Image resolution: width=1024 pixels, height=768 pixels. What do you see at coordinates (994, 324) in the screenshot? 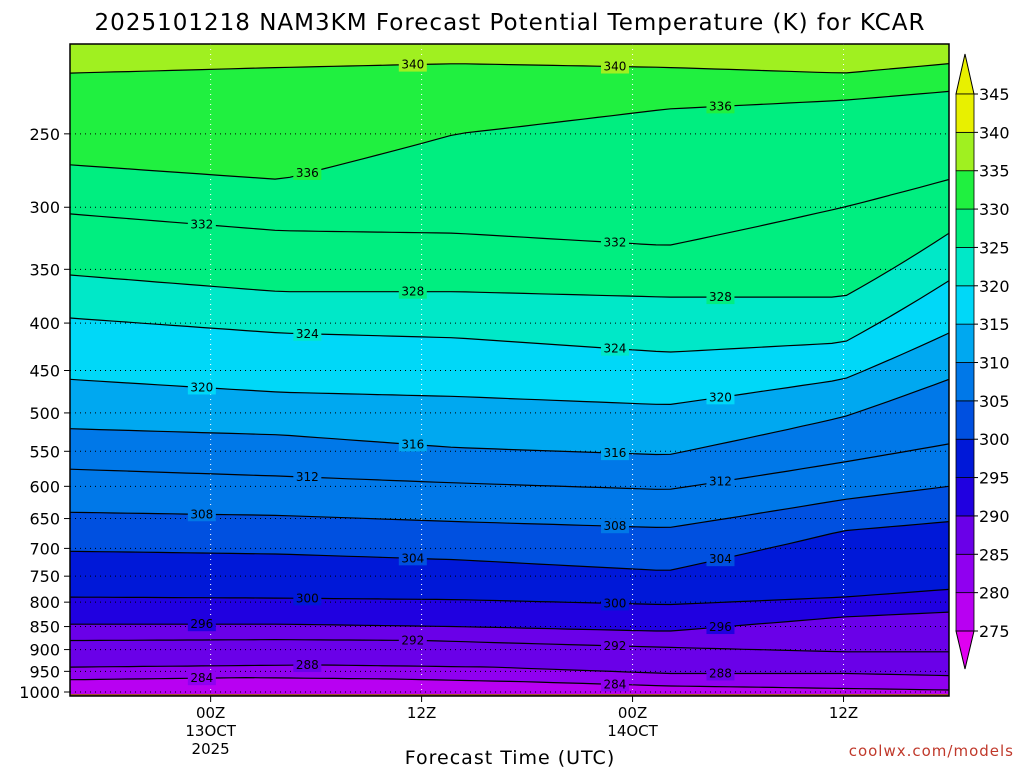
I see `colorbar-label: 315` at bounding box center [994, 324].